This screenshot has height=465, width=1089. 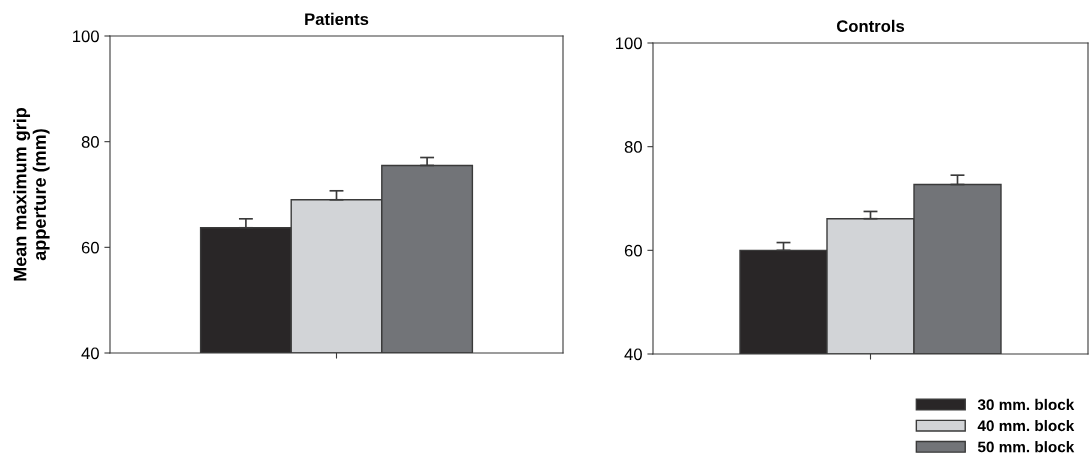 What do you see at coordinates (1026, 425) in the screenshot?
I see `legend-label: 40 mm. block` at bounding box center [1026, 425].